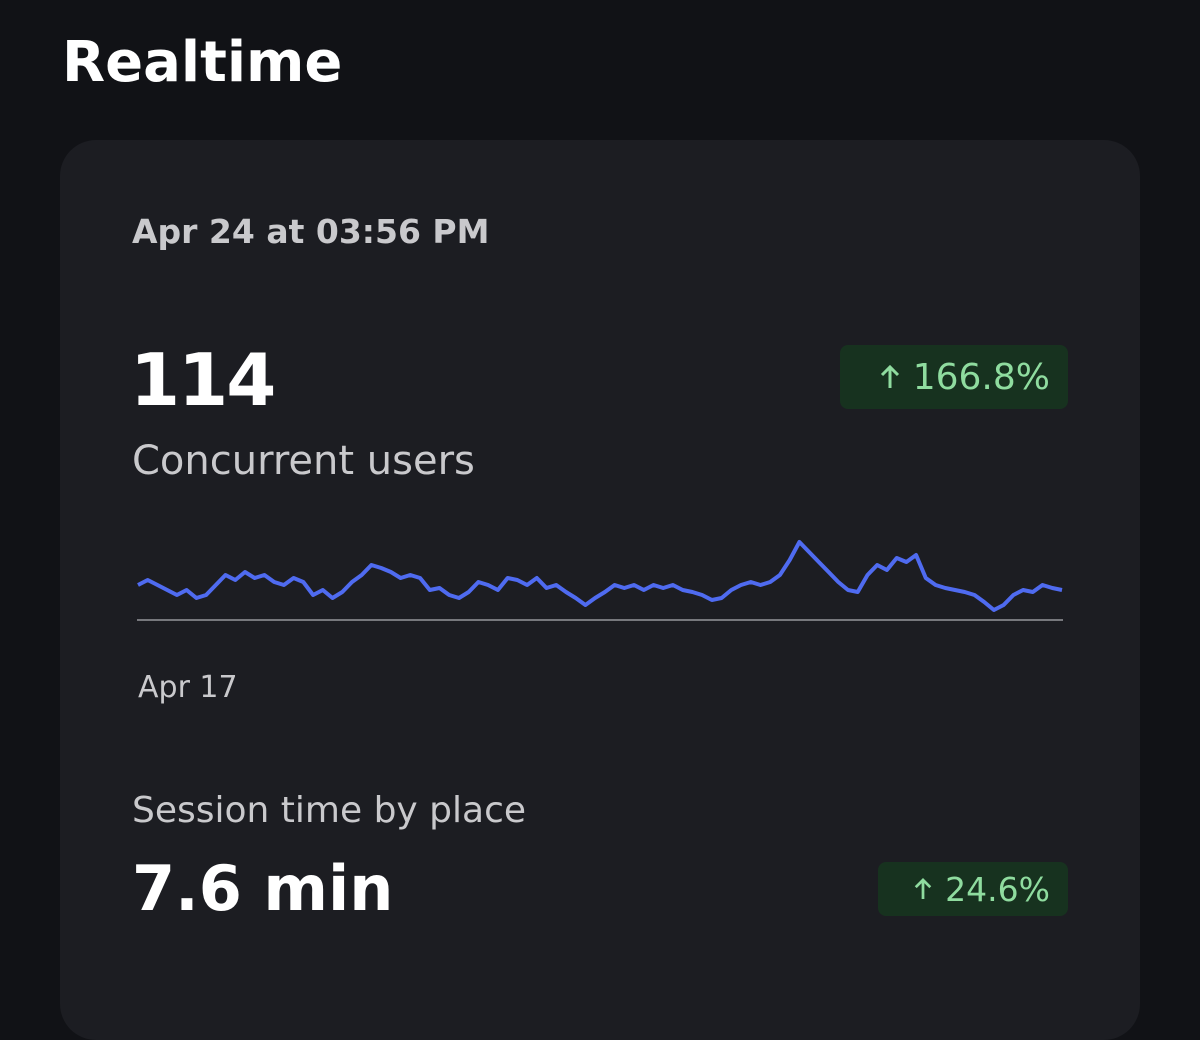 The width and height of the screenshot is (1200, 1040). Describe the element at coordinates (188, 687) in the screenshot. I see `start-label: Apr 17` at that location.